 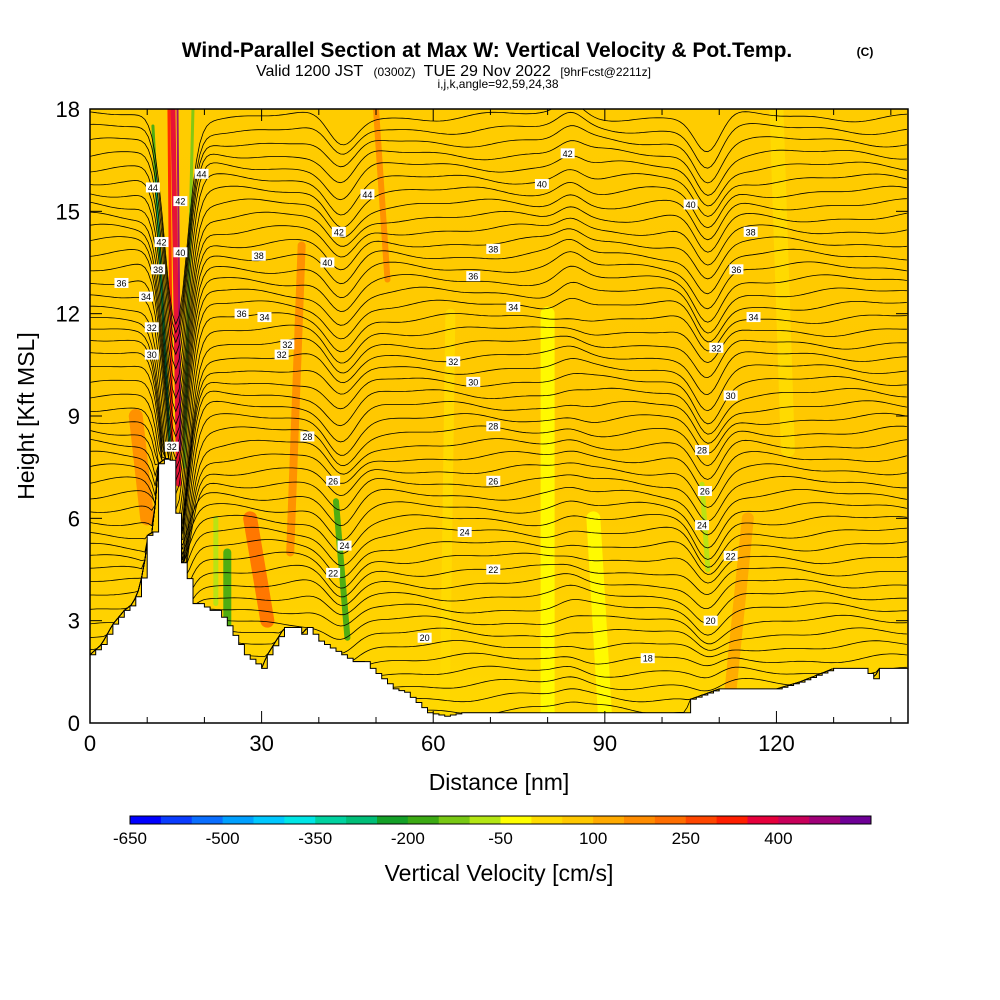 I want to click on colorbar-tick-label: -50, so click(x=500, y=838).